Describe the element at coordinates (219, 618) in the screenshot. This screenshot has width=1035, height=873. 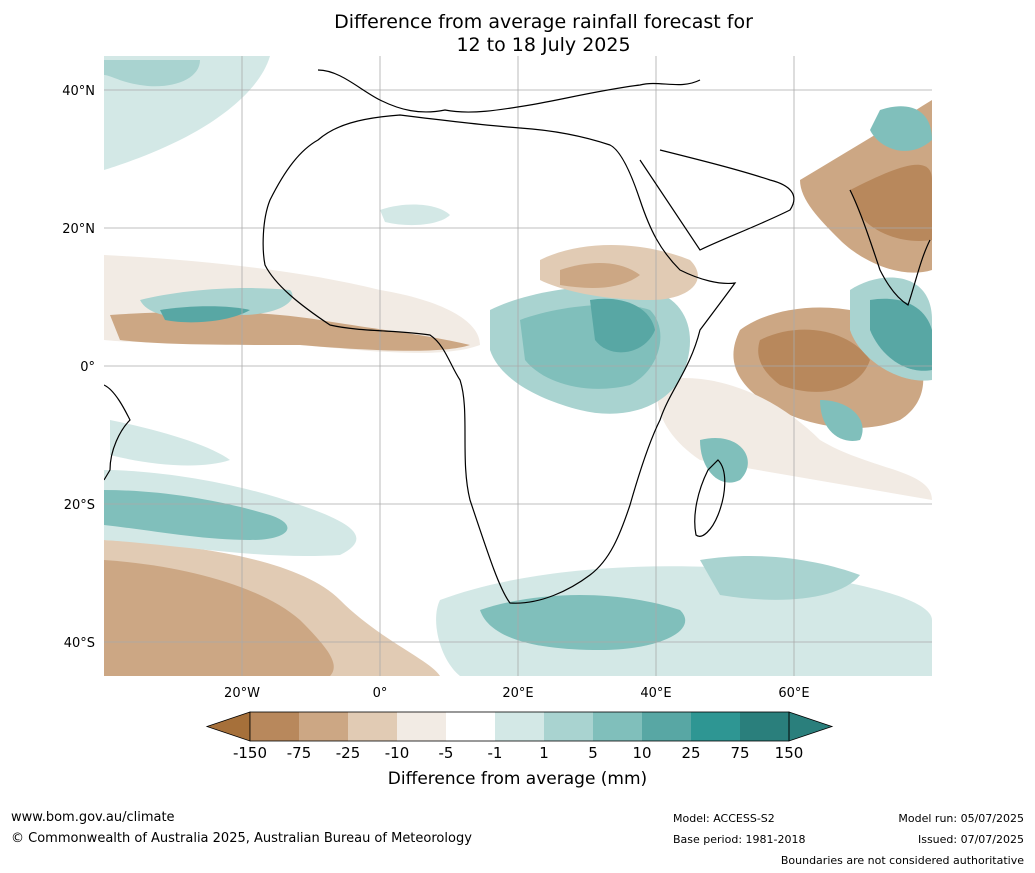
I see `anomaly-region-sw-atlantic-core` at that location.